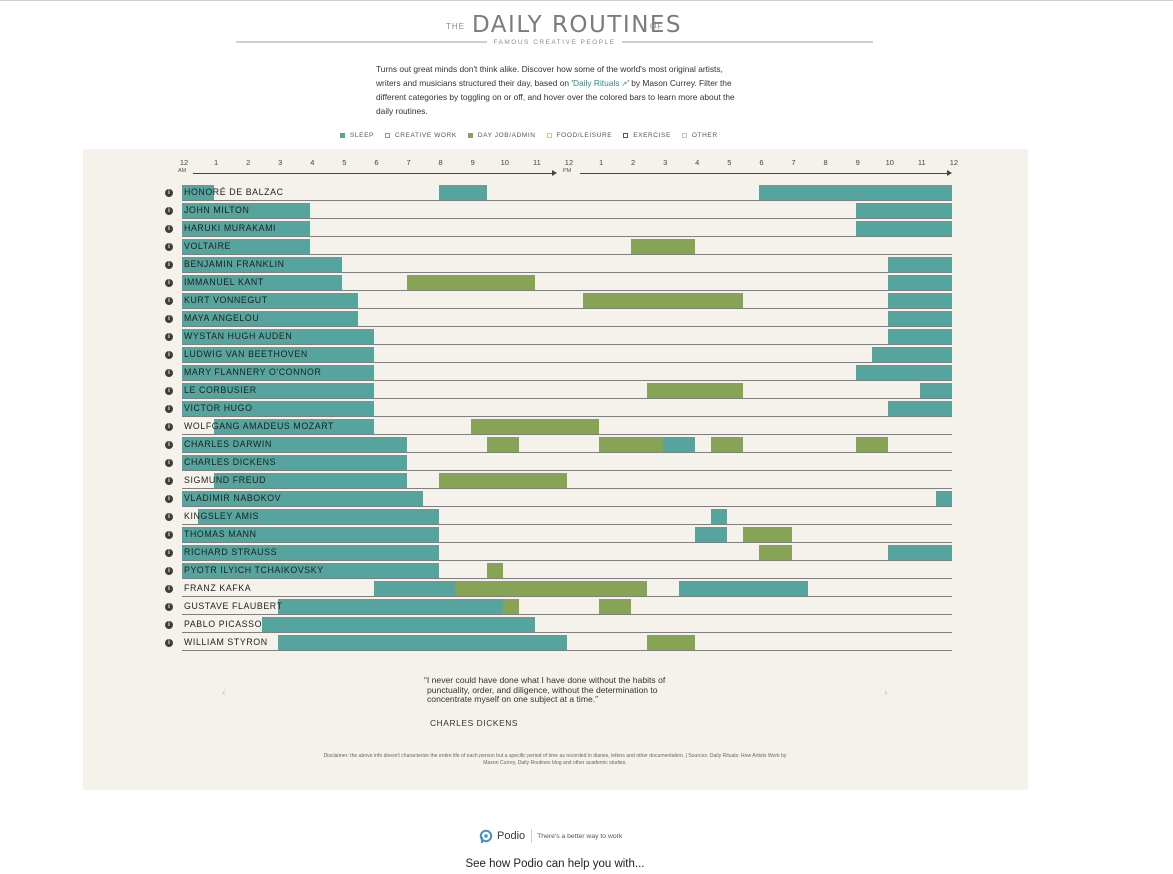  I want to click on legend-toggle-other: OTHER, so click(699, 135).